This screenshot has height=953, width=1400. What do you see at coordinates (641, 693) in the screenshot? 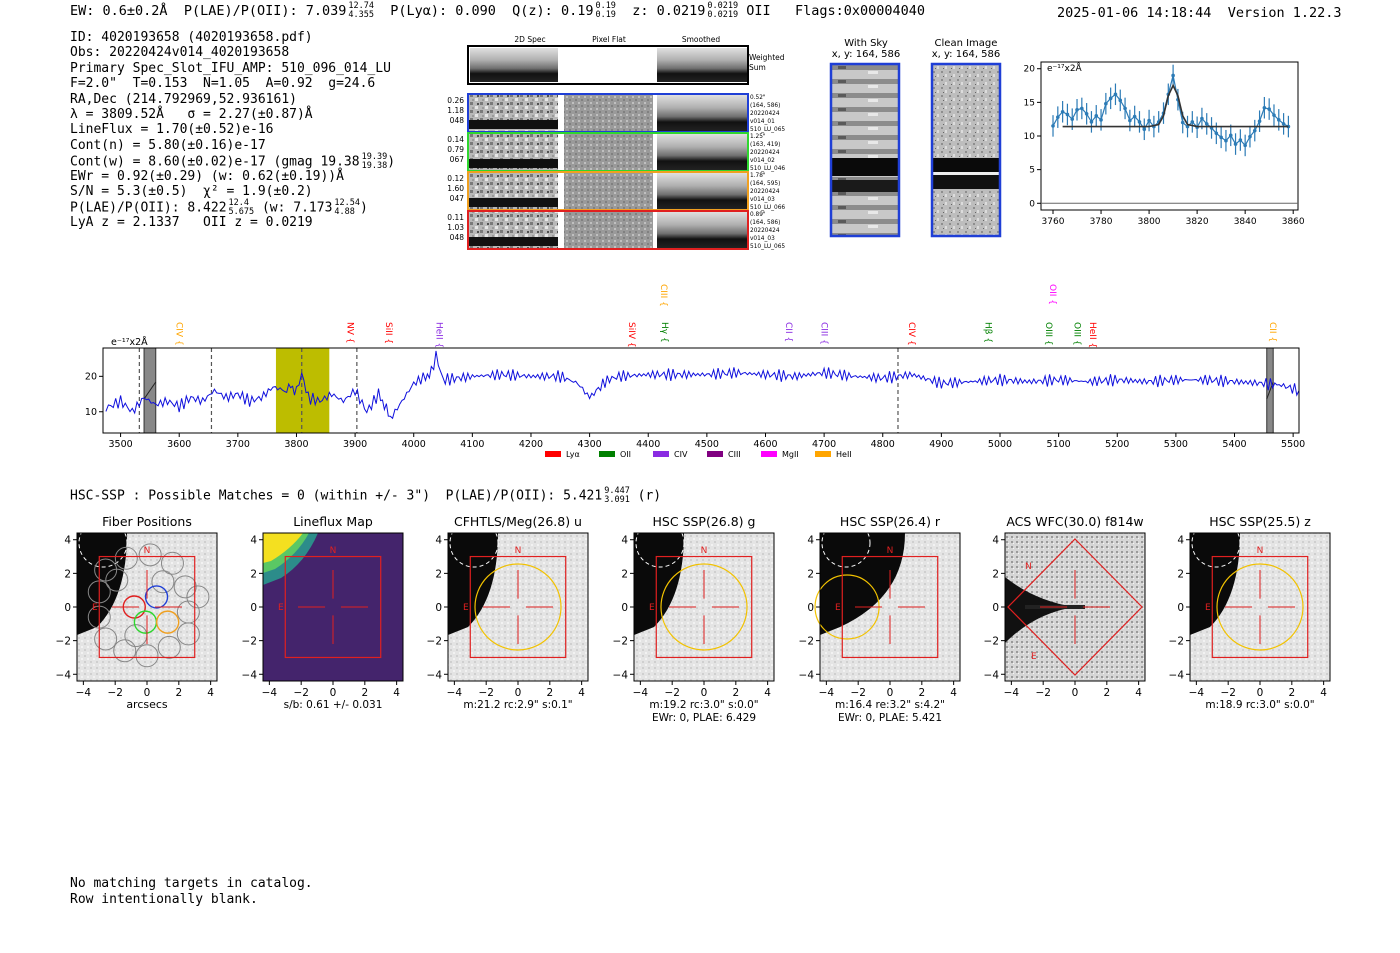
I see `x-tick-label: −4` at bounding box center [641, 693].